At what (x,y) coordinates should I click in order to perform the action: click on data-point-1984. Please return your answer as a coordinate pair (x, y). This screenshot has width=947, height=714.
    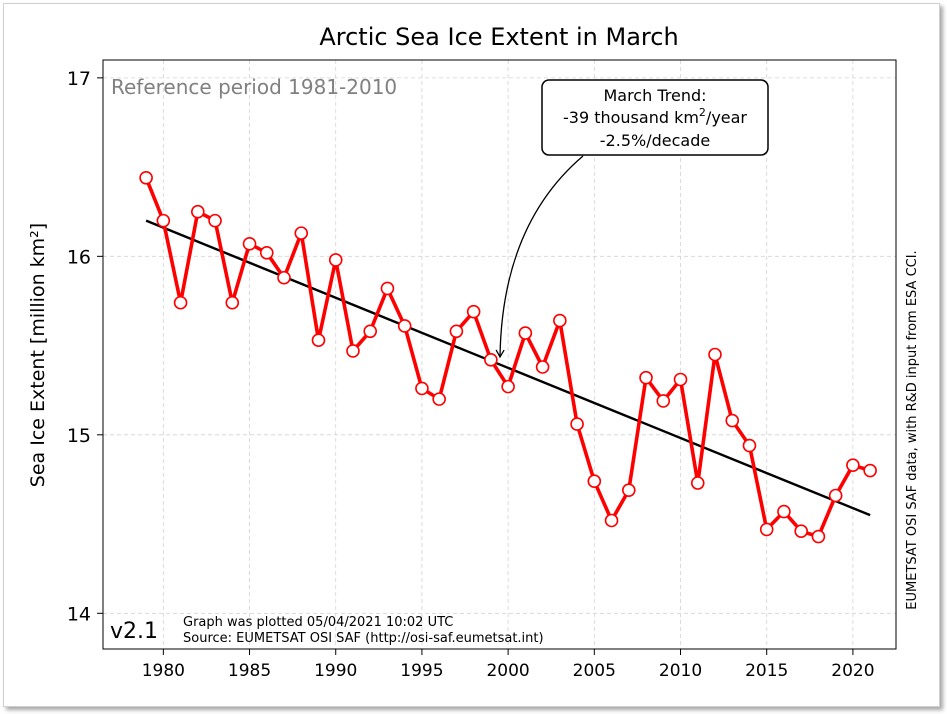
    Looking at the image, I should click on (232, 302).